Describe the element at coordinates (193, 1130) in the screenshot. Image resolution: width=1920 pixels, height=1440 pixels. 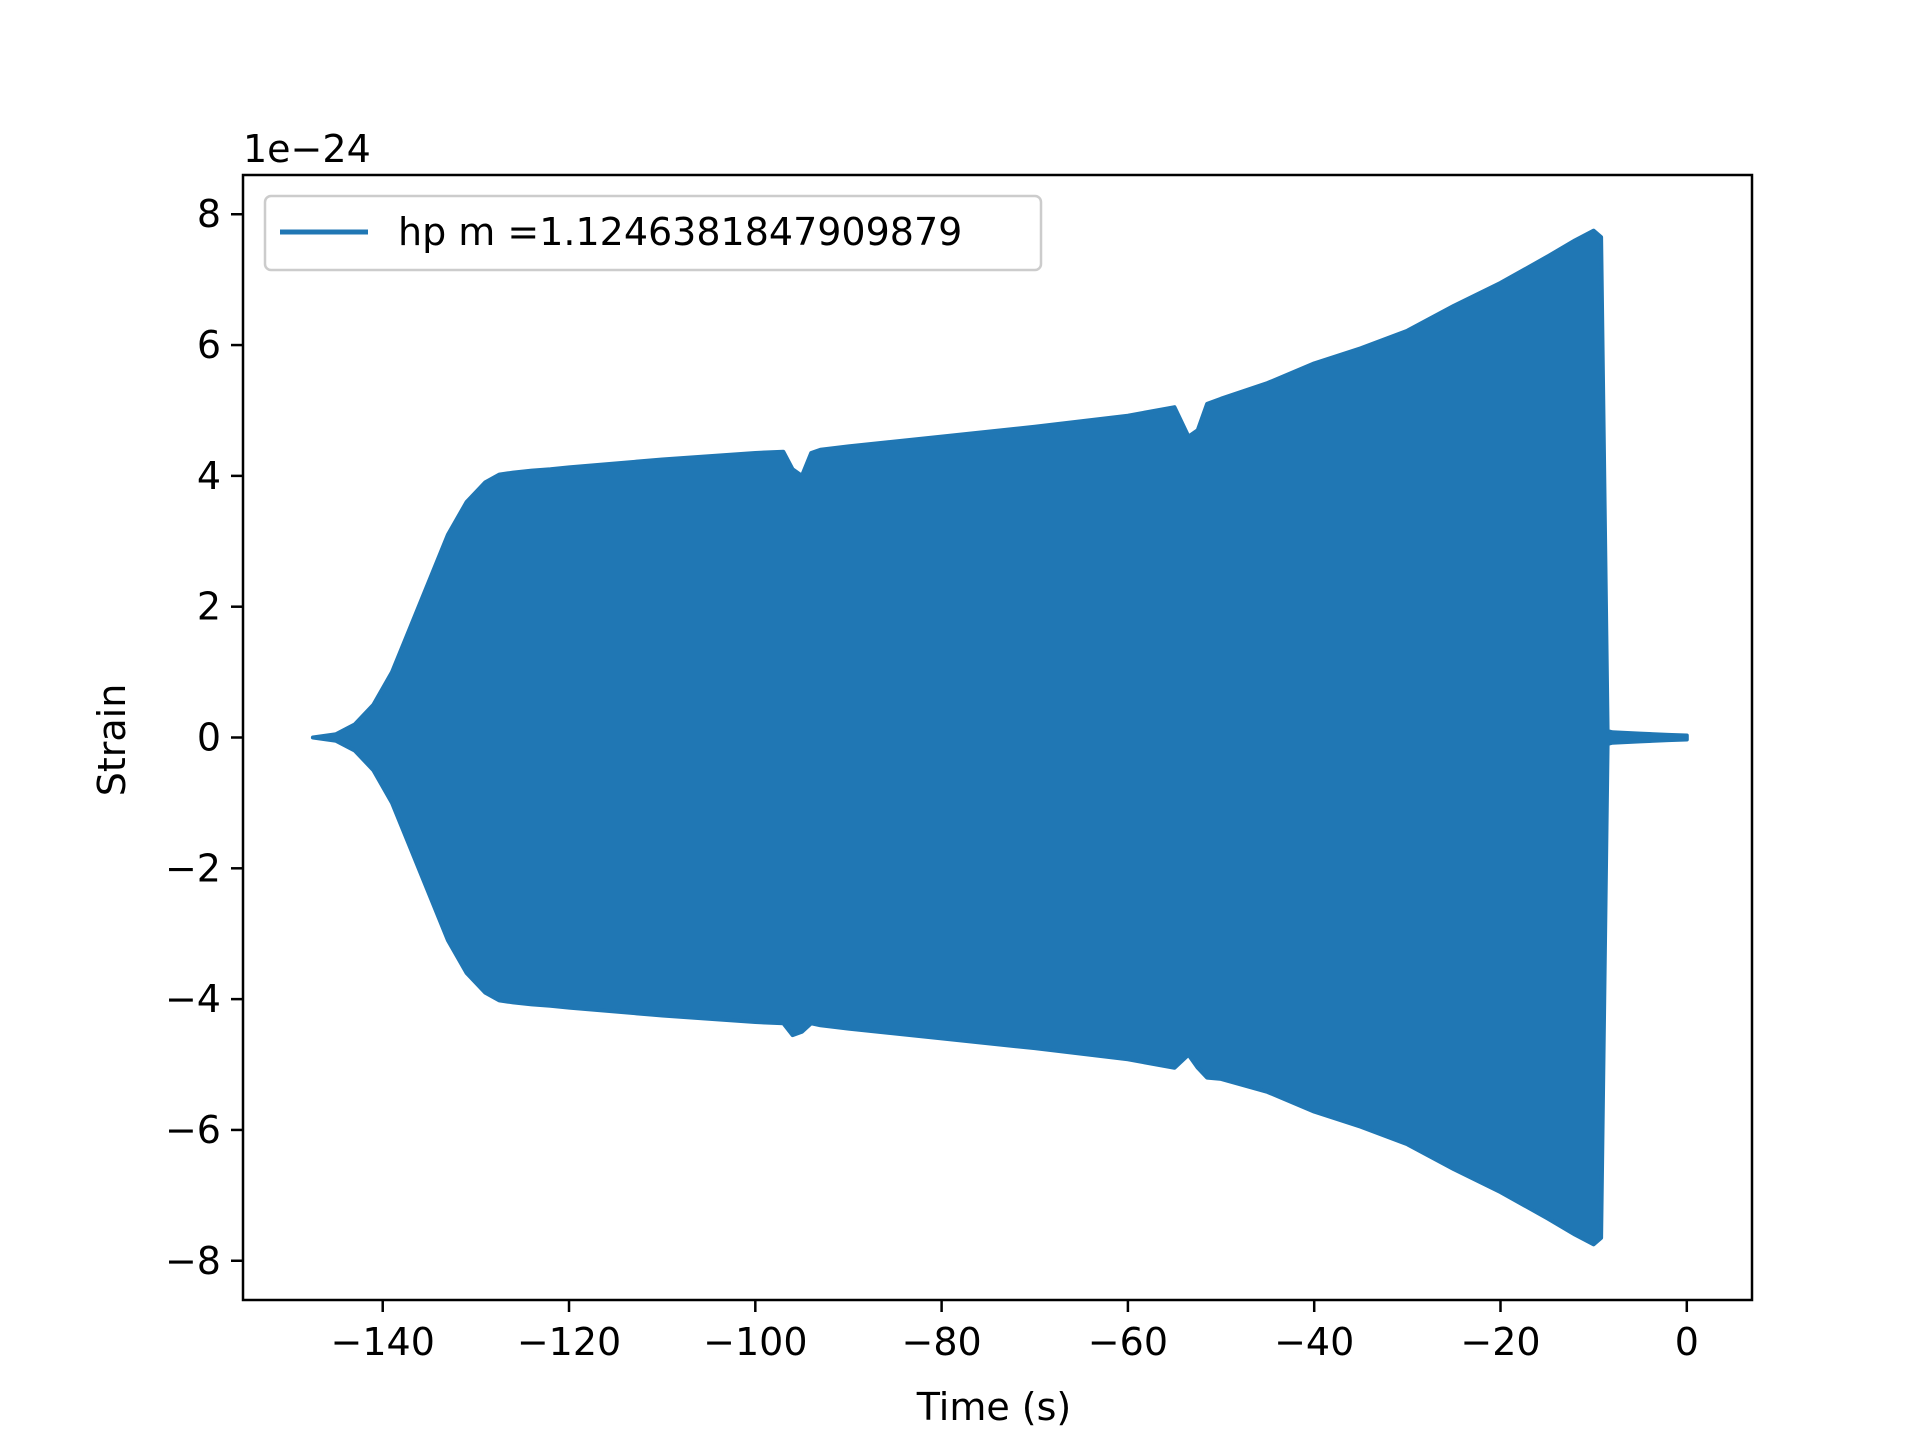
I see `y-tick-label: −6` at that location.